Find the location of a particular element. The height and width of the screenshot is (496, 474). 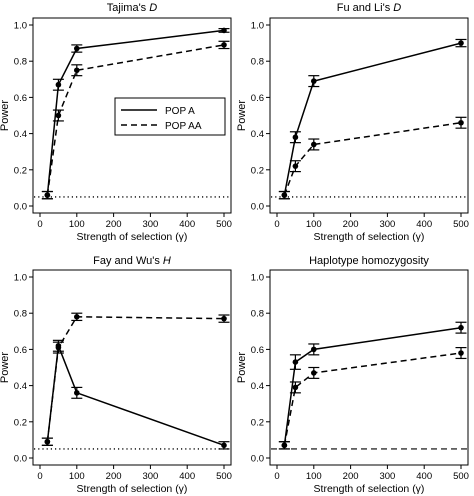

chart-title-italic: H is located at coordinates (167, 261).